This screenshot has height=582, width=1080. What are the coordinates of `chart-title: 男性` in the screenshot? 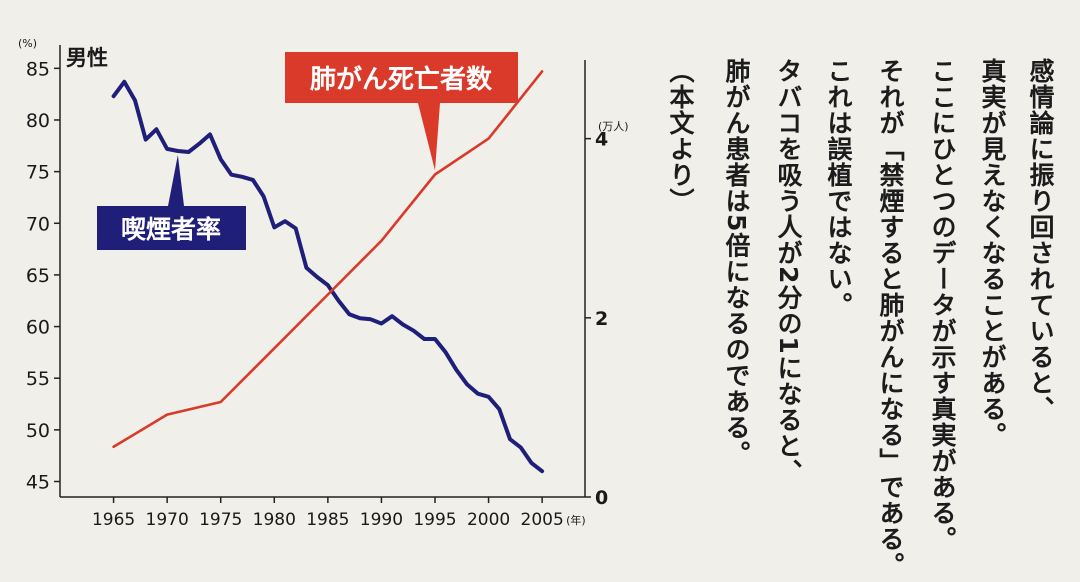 It's located at (87, 58).